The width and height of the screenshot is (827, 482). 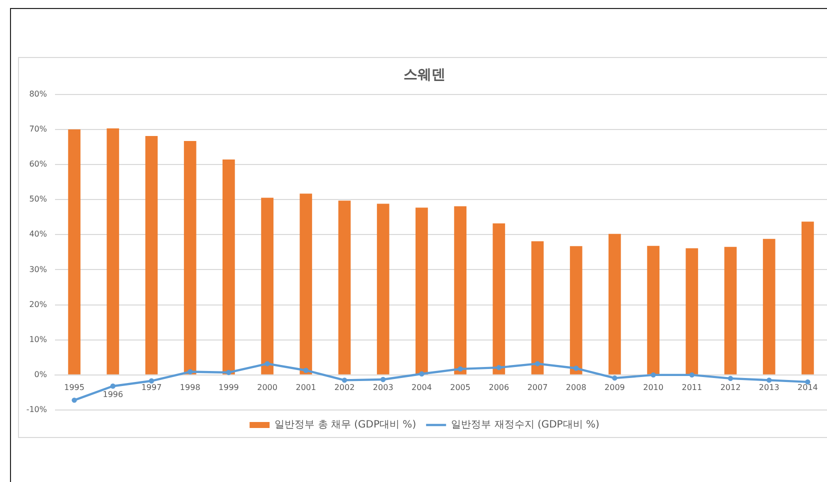 What do you see at coordinates (37, 409) in the screenshot?
I see `y-tick-label: -10%` at bounding box center [37, 409].